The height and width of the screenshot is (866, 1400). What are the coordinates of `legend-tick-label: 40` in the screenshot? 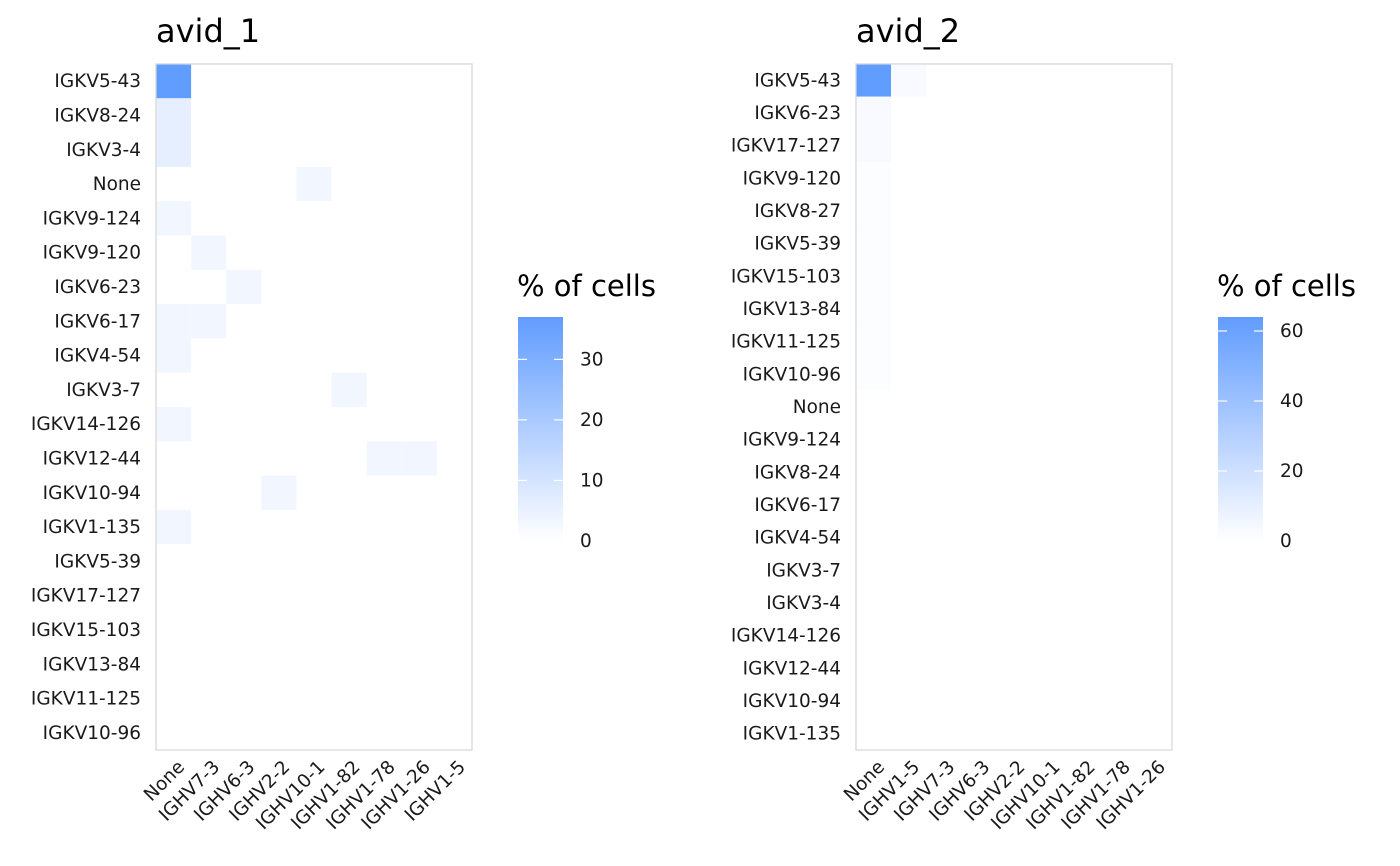 It's located at (1292, 401).